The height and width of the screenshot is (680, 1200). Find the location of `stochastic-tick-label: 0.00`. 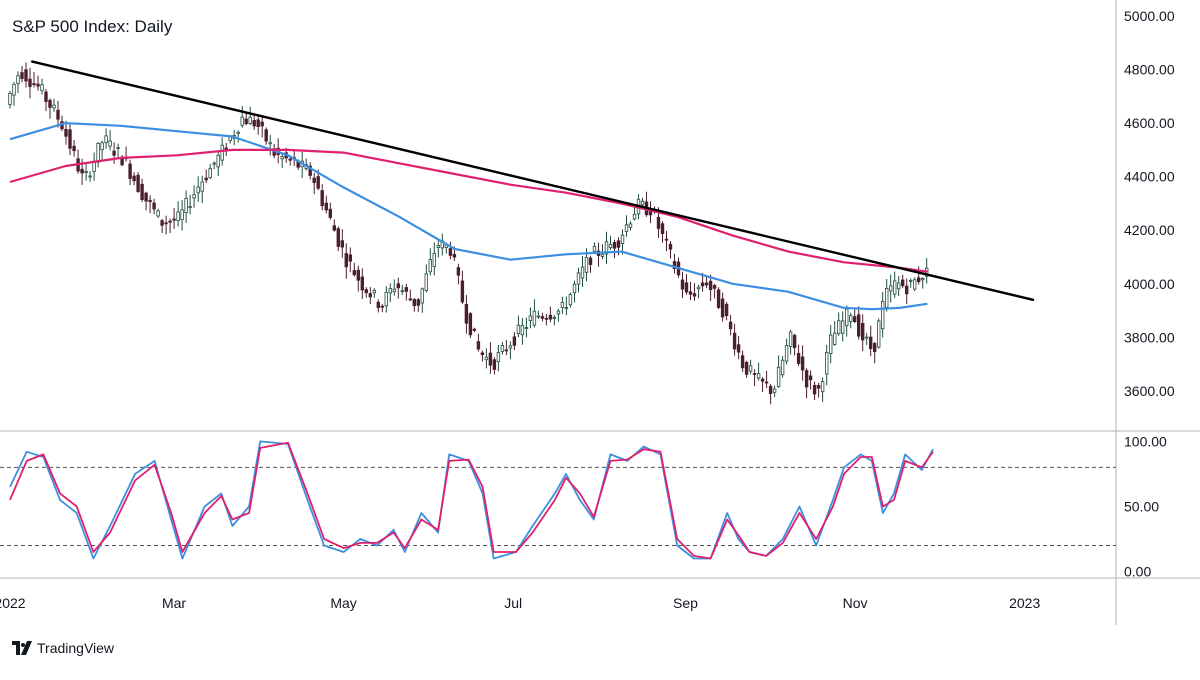

stochastic-tick-label: 0.00 is located at coordinates (1137, 572).